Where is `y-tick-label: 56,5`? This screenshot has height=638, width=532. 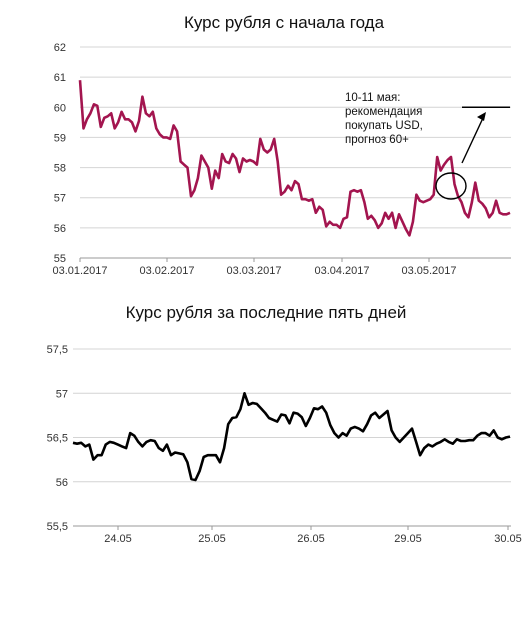
y-tick-label: 56,5 is located at coordinates (57, 439).